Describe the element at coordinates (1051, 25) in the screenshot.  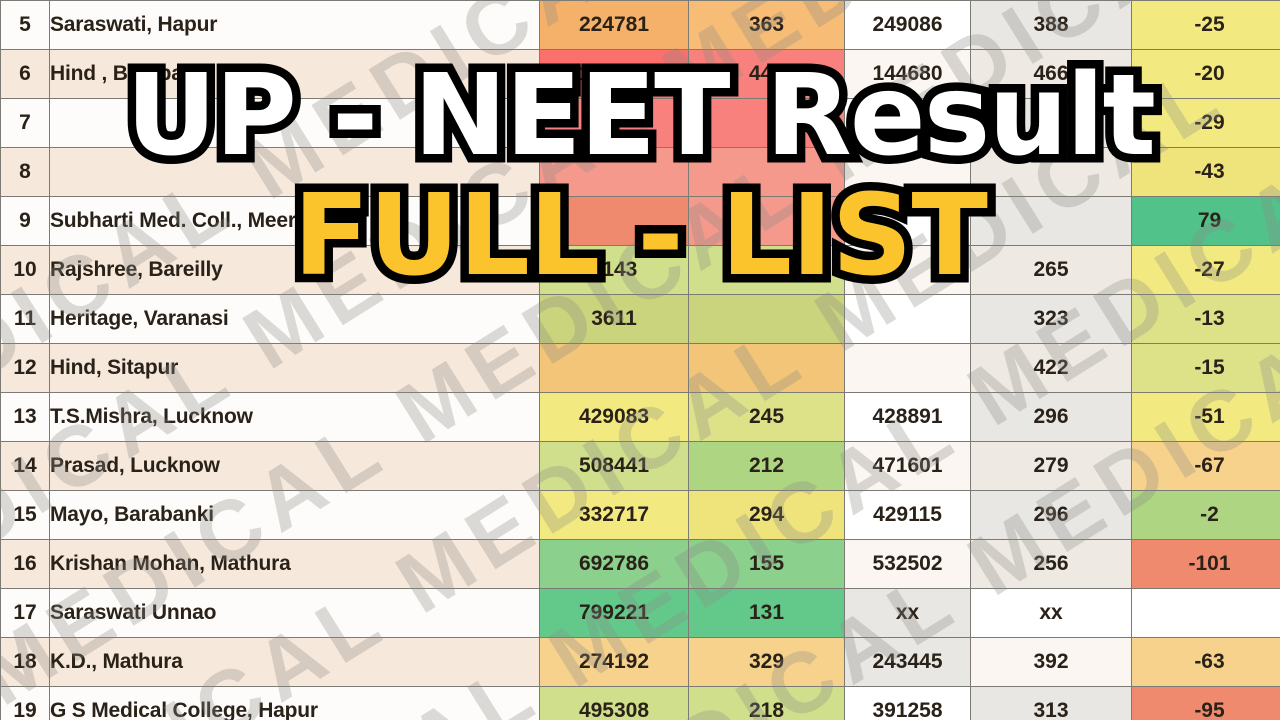
I see `cell-score-close: 388` at that location.